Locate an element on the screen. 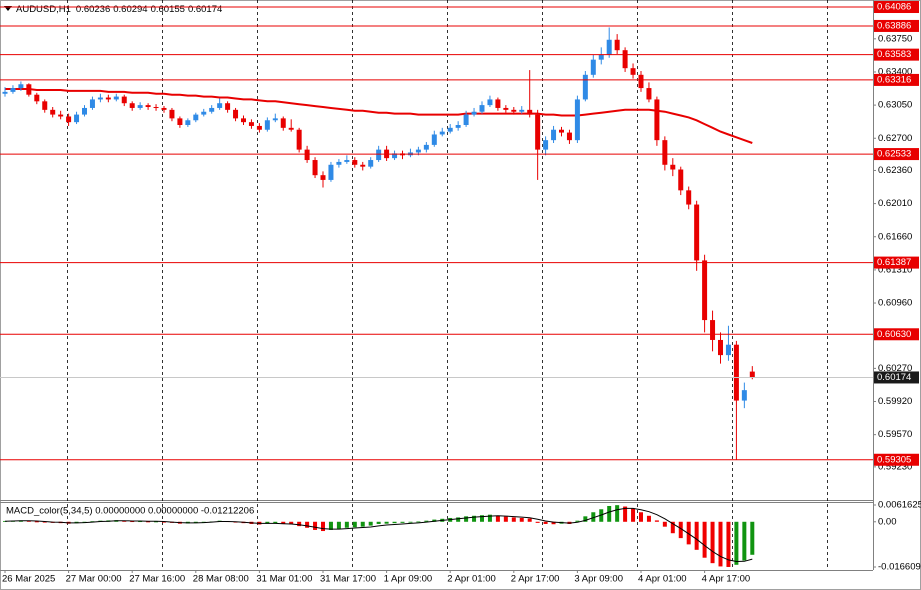  y-tick-label: -0.0166093 is located at coordinates (899, 567).